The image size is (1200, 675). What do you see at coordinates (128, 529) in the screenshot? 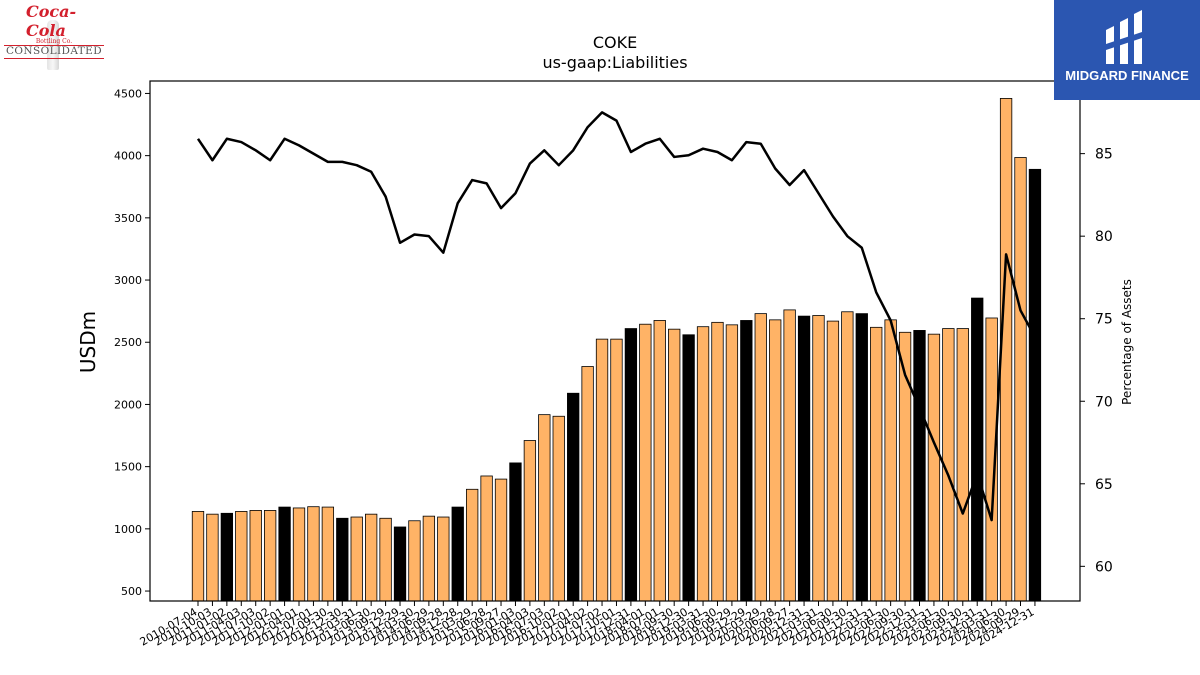
I see `y-tick-label: 1000` at bounding box center [128, 529].